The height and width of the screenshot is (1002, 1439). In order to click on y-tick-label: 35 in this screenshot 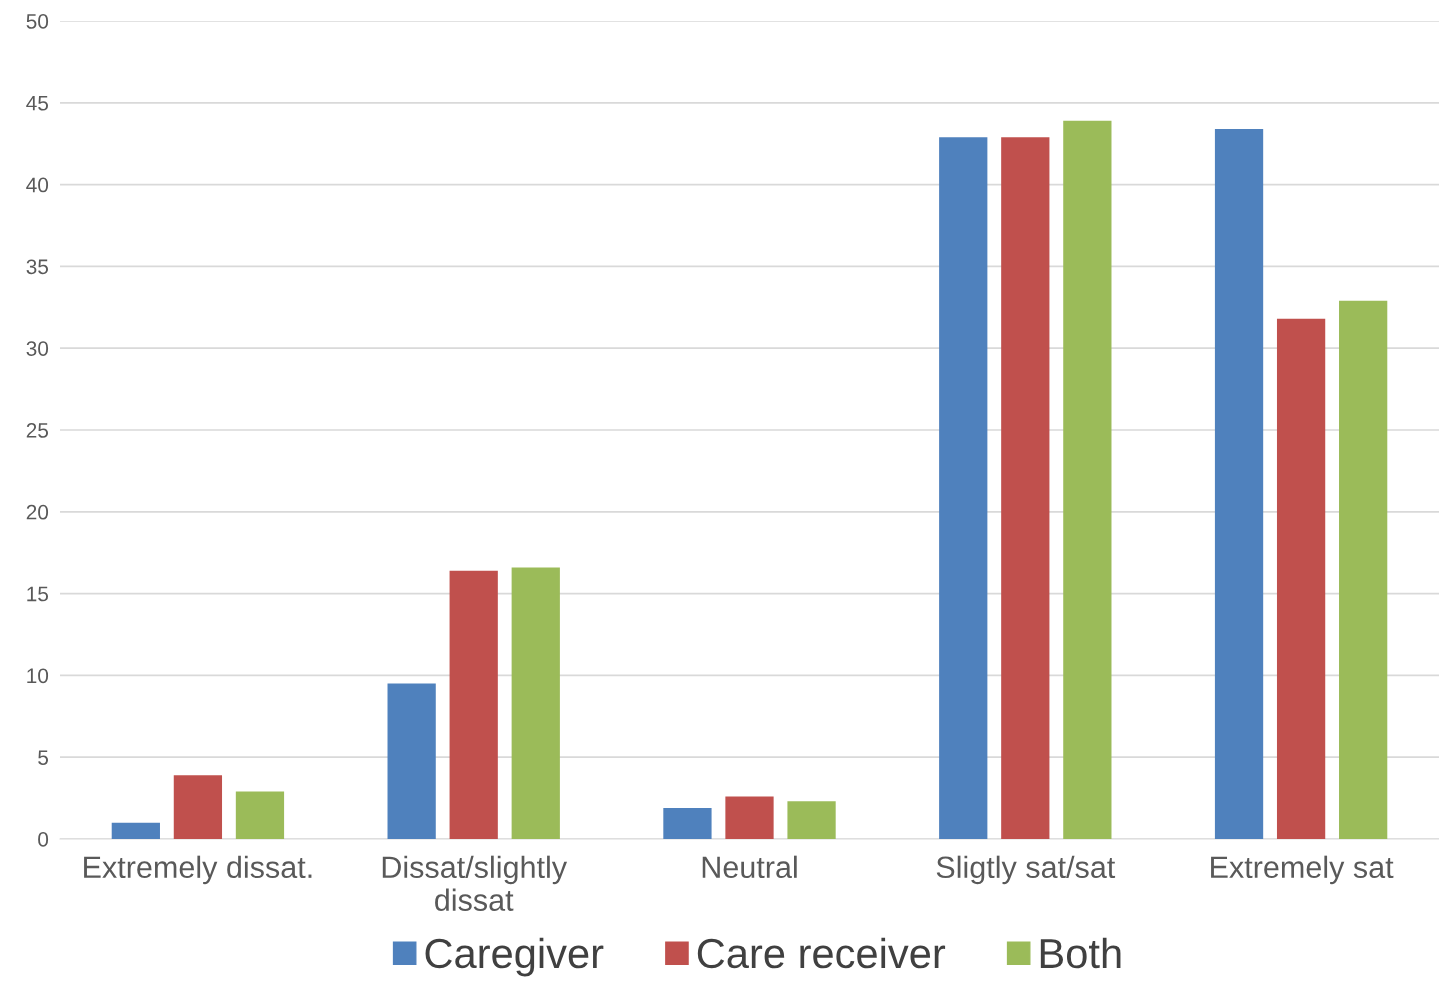, I will do `click(37, 267)`.